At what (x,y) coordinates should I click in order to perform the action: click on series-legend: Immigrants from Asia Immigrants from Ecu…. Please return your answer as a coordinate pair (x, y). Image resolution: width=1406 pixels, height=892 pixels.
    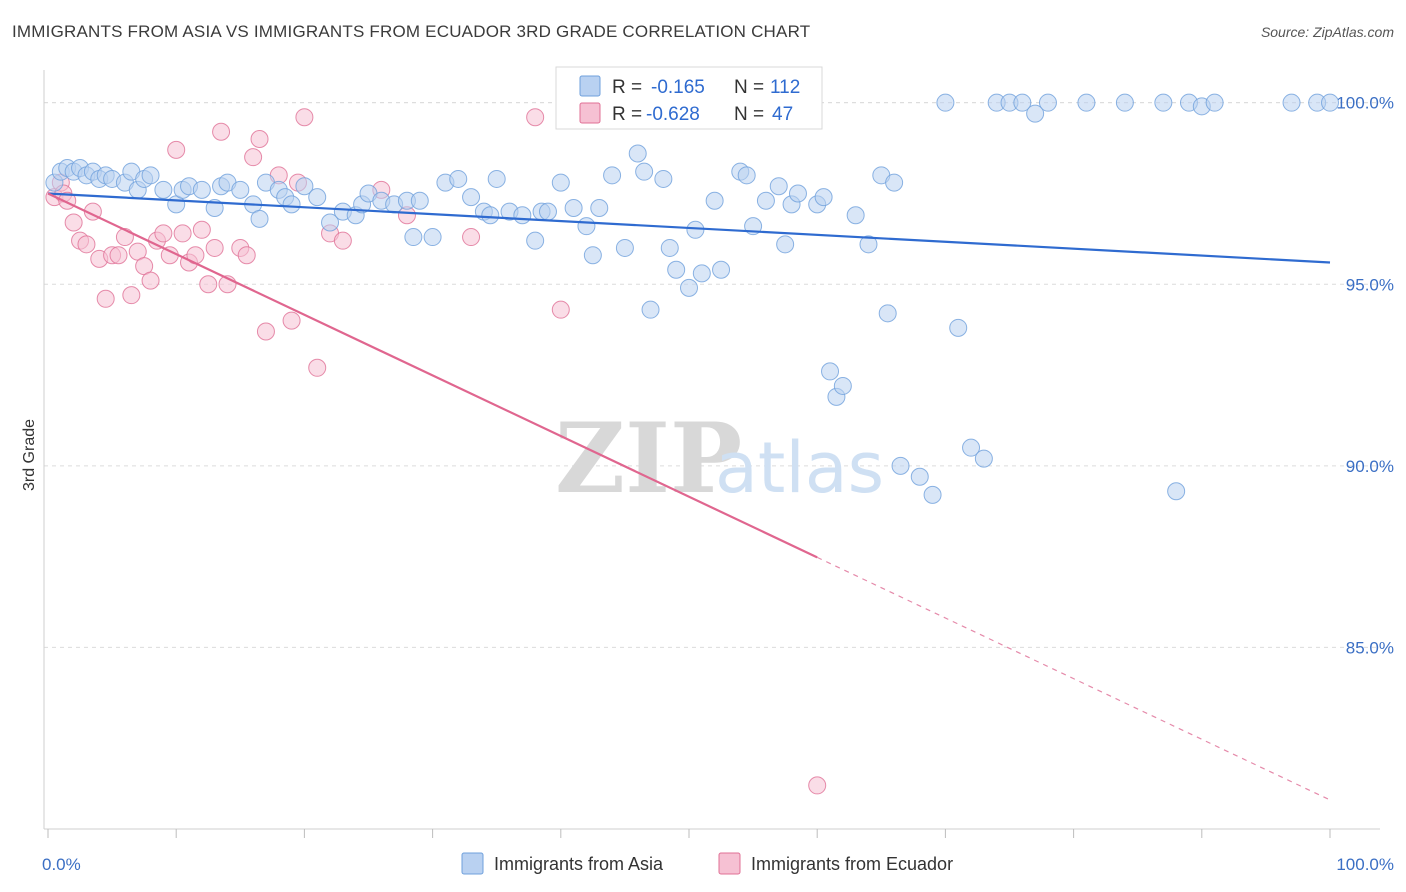
    Looking at the image, I should click on (707, 863).